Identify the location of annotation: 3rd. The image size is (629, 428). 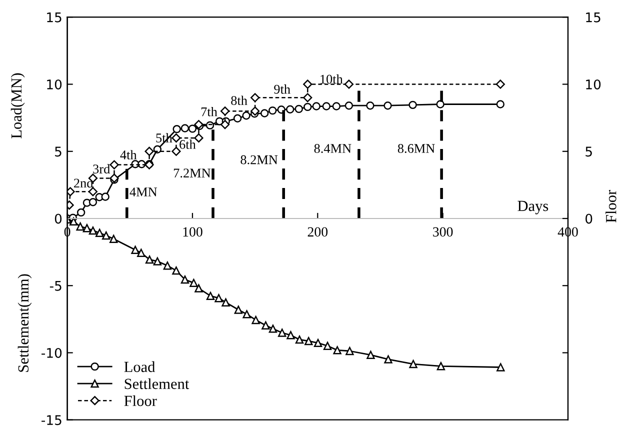
(101, 169).